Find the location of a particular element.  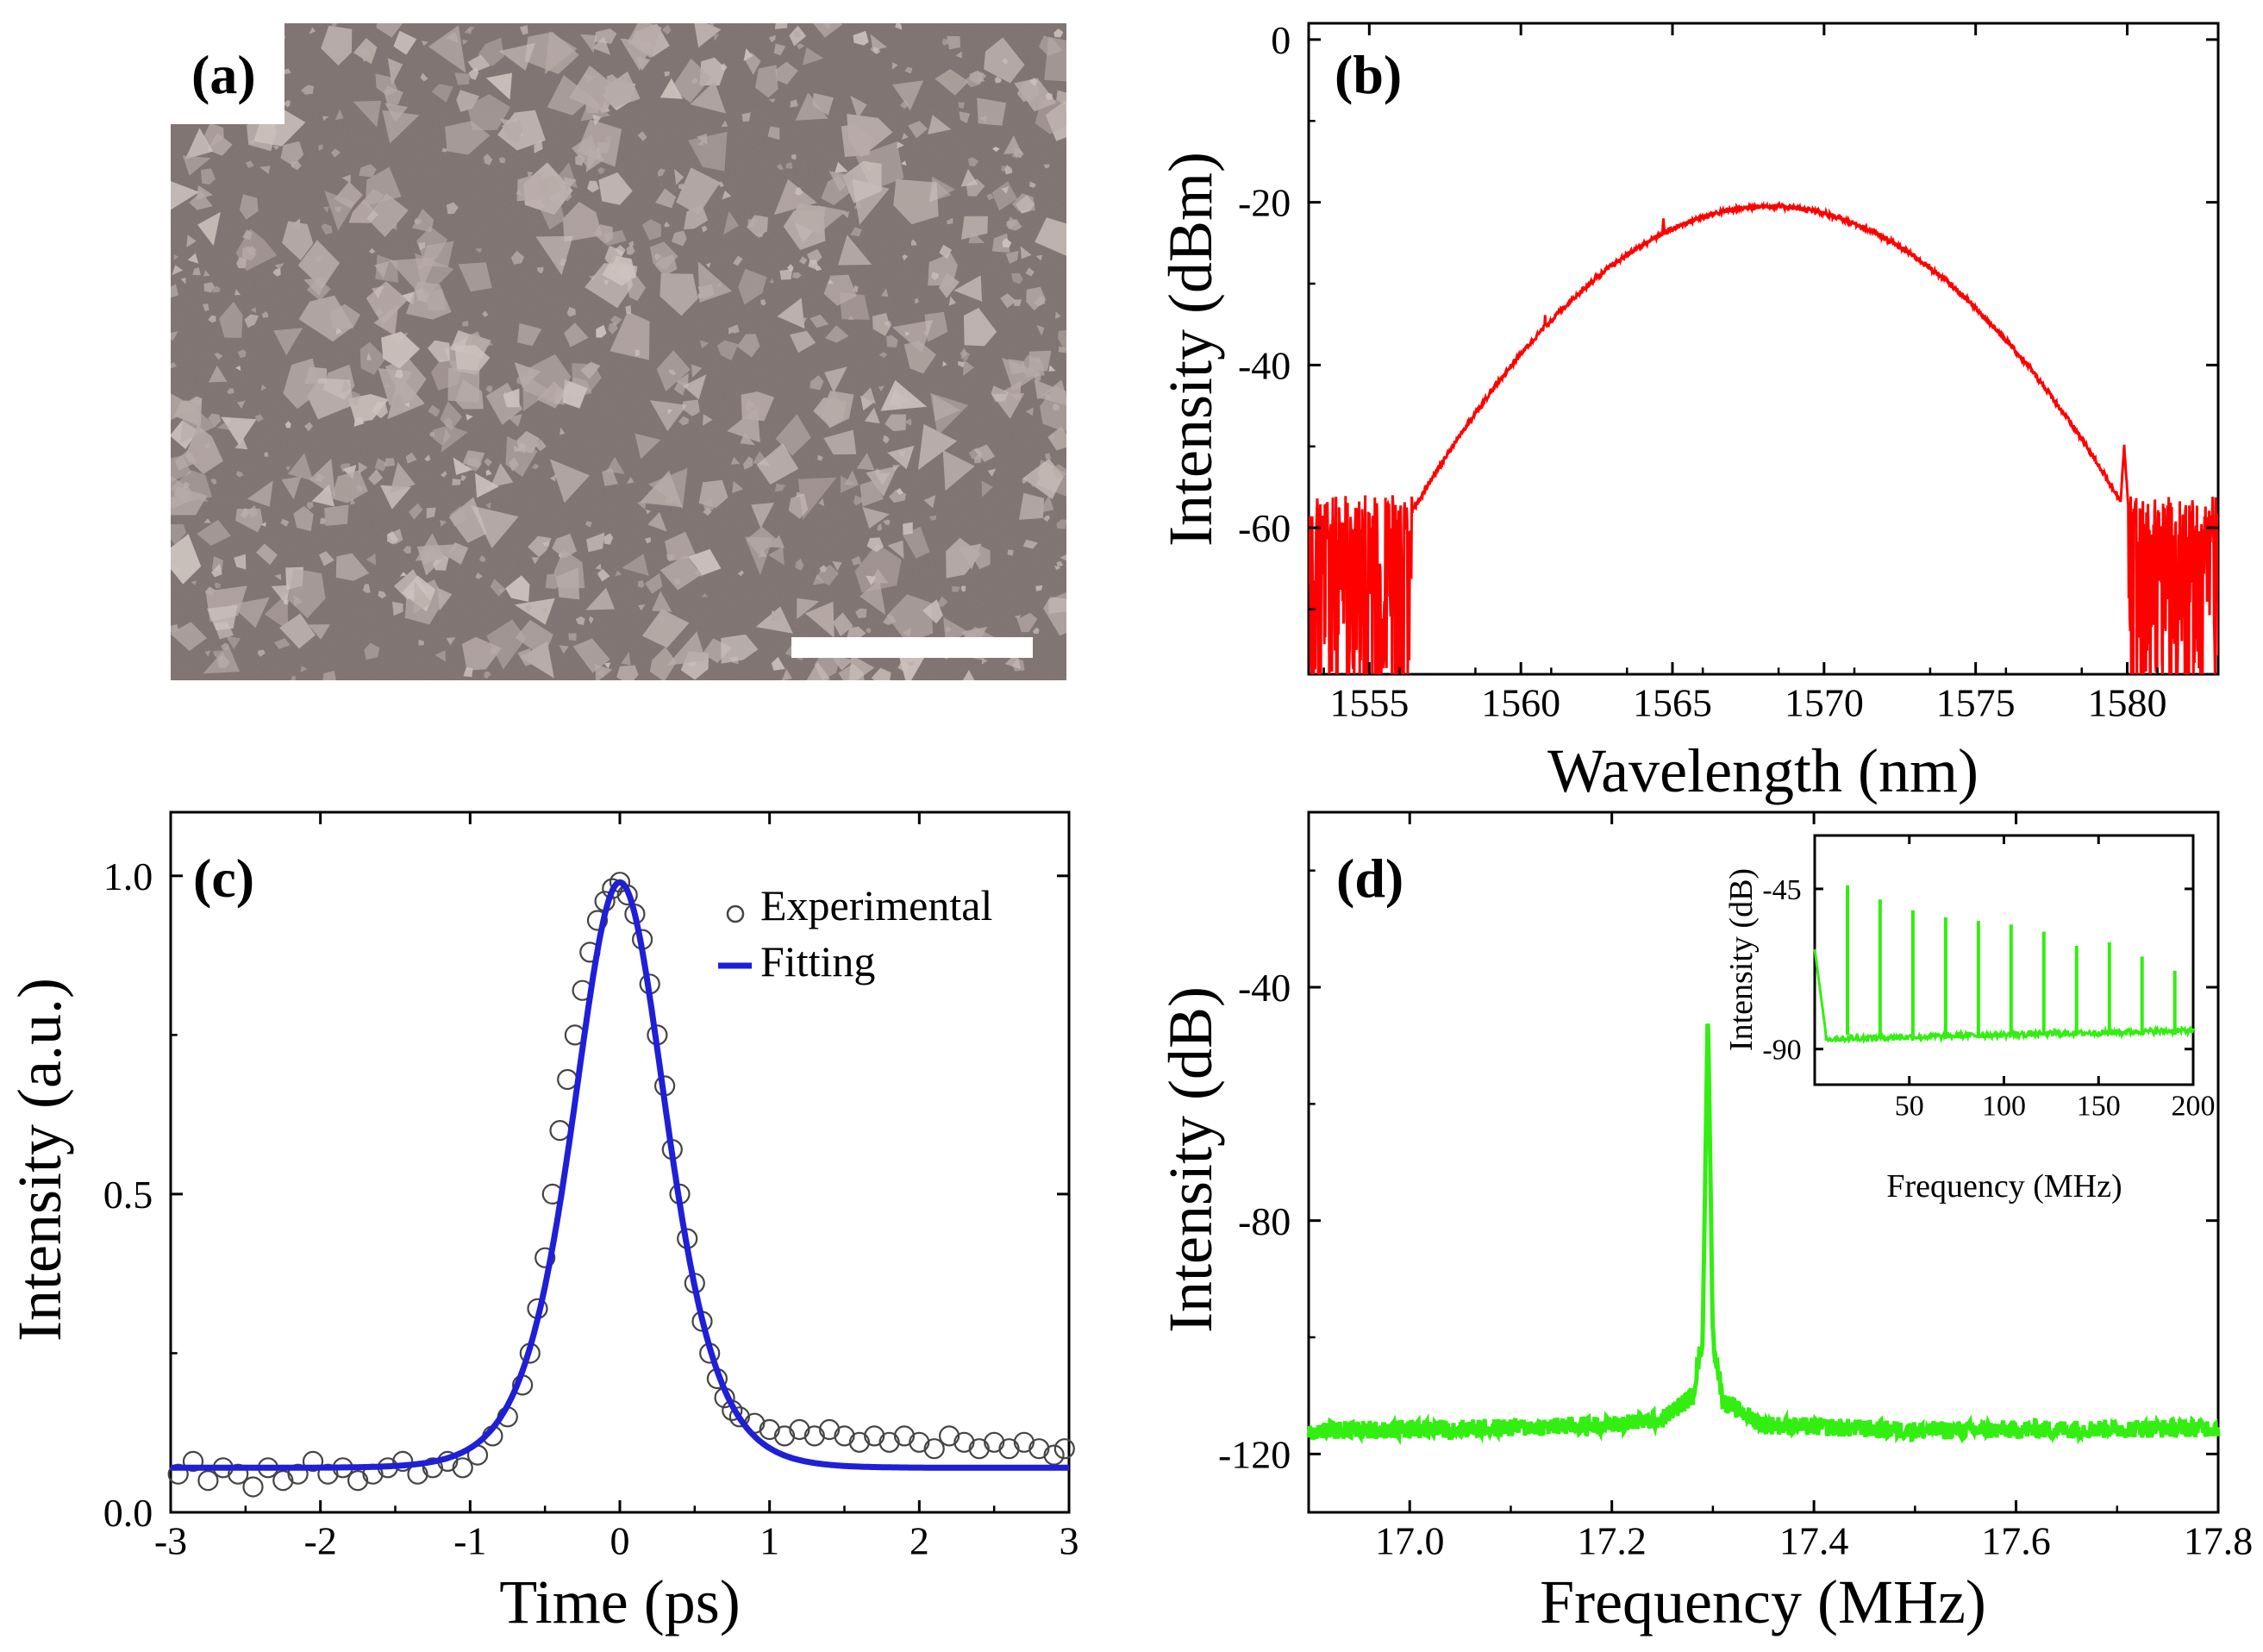

x-tick-label: 200 is located at coordinates (2194, 1107).